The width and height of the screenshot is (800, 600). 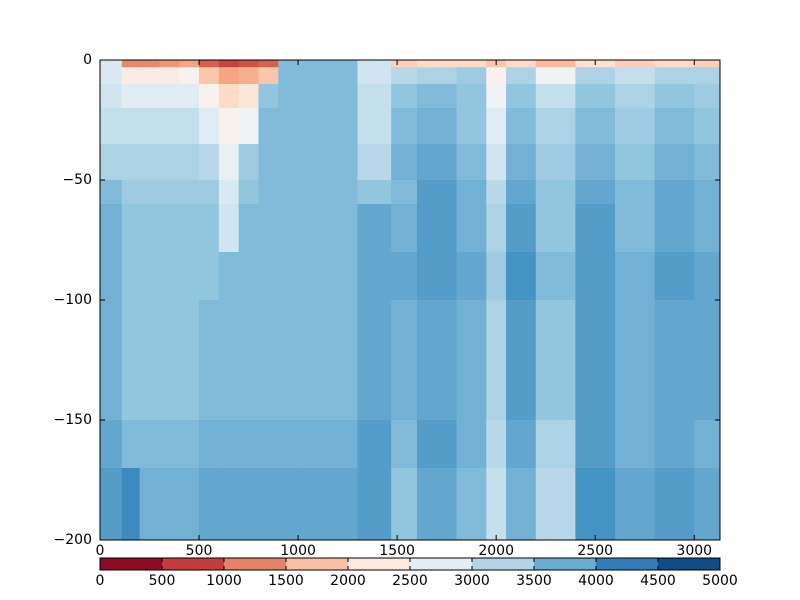 What do you see at coordinates (224, 581) in the screenshot?
I see `colorbar-tick-label: 1000` at bounding box center [224, 581].